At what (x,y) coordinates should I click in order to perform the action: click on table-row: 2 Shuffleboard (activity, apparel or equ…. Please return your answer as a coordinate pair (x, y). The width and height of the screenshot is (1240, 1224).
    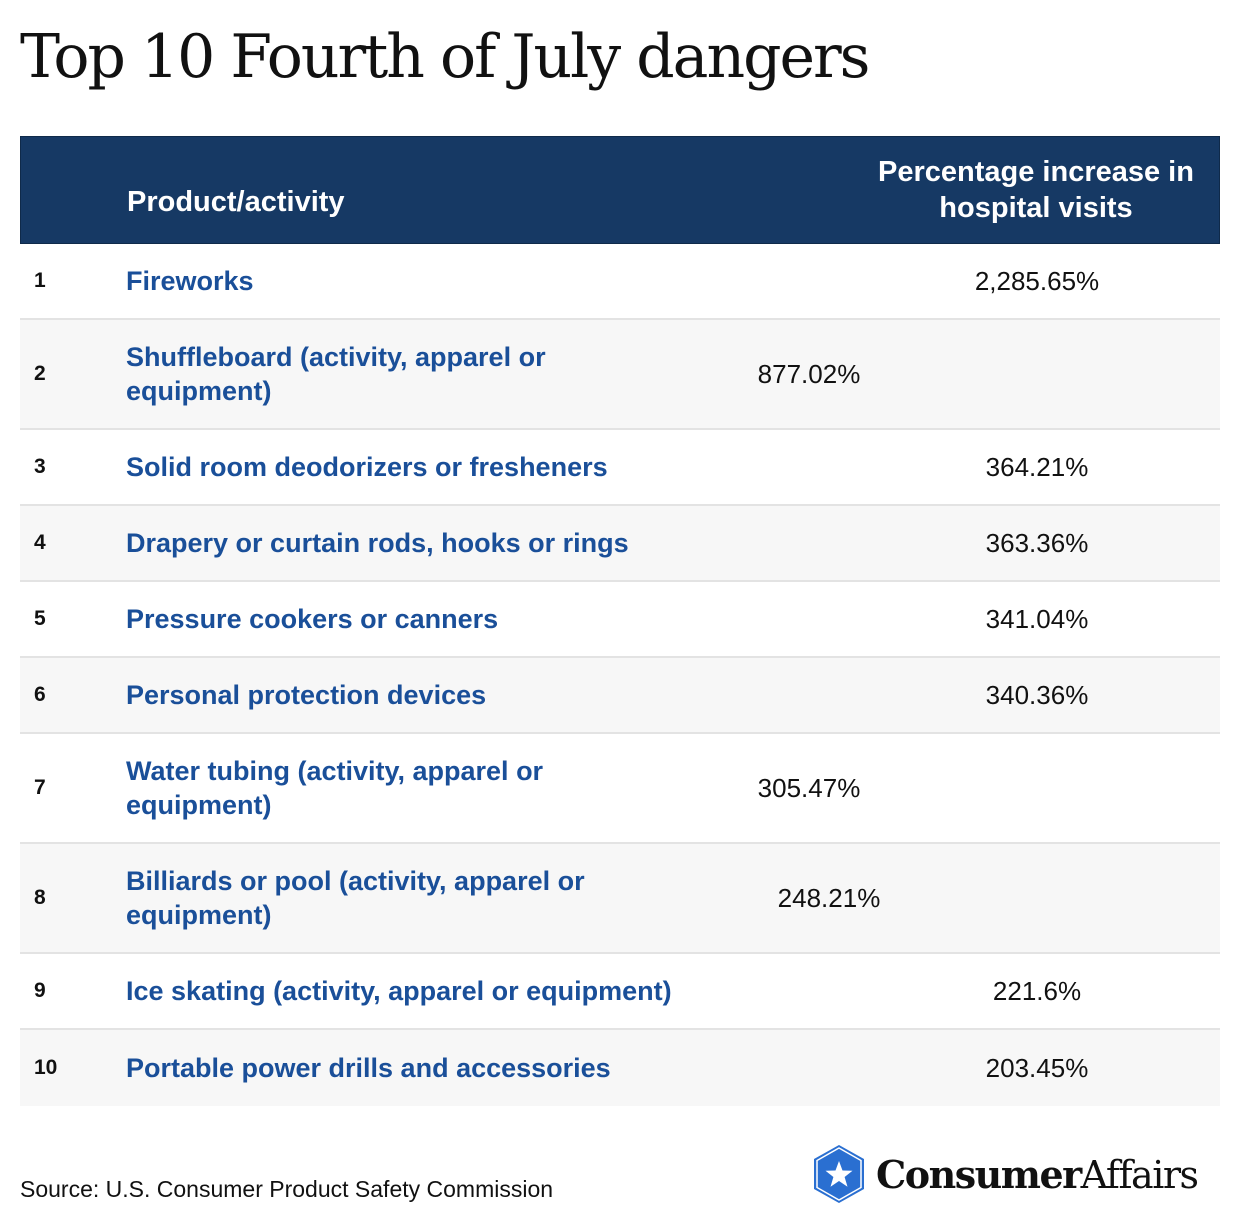
    Looking at the image, I should click on (620, 375).